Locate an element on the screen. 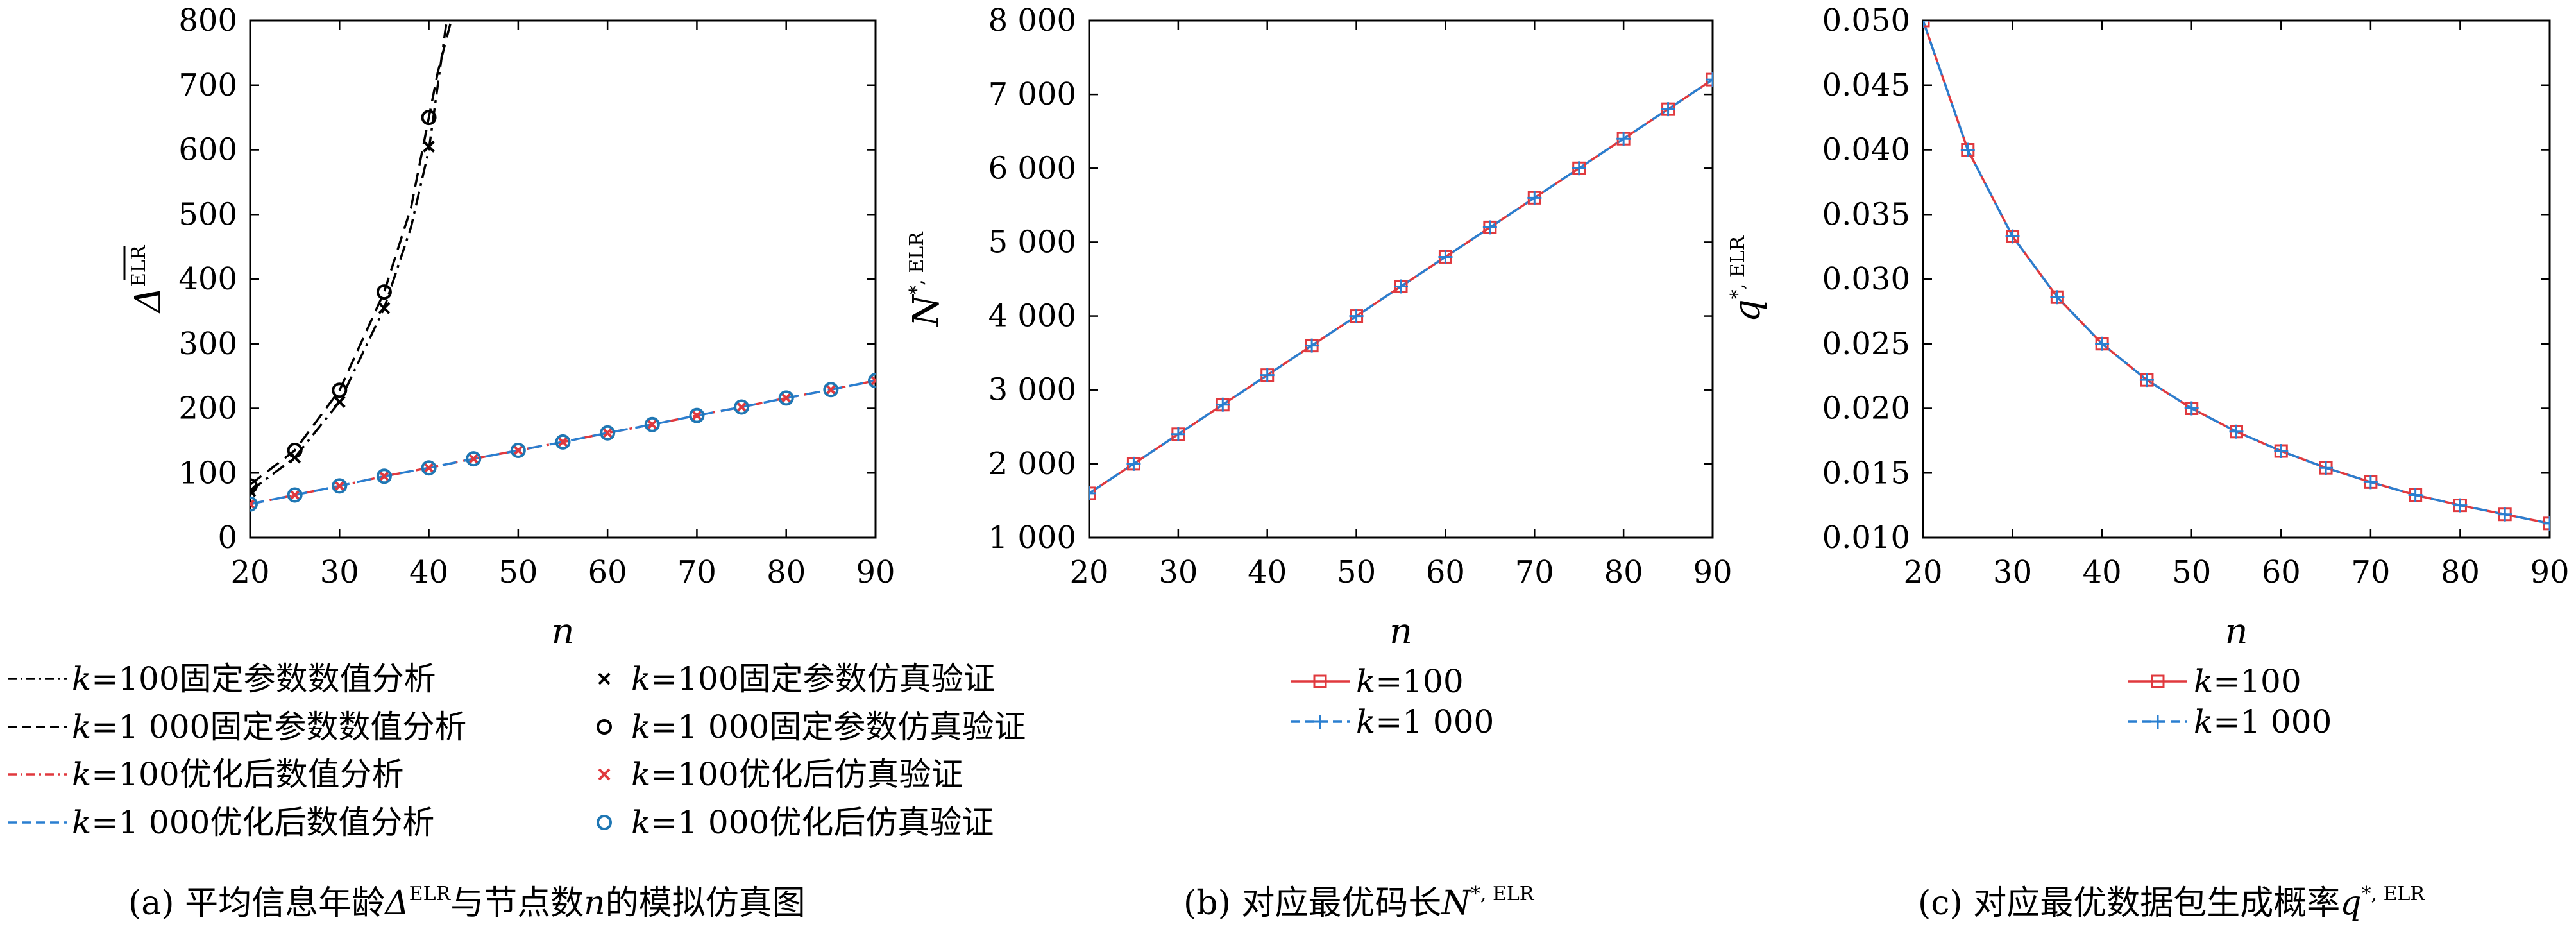 The image size is (2576, 929). x-tick-label: 80 is located at coordinates (786, 572).